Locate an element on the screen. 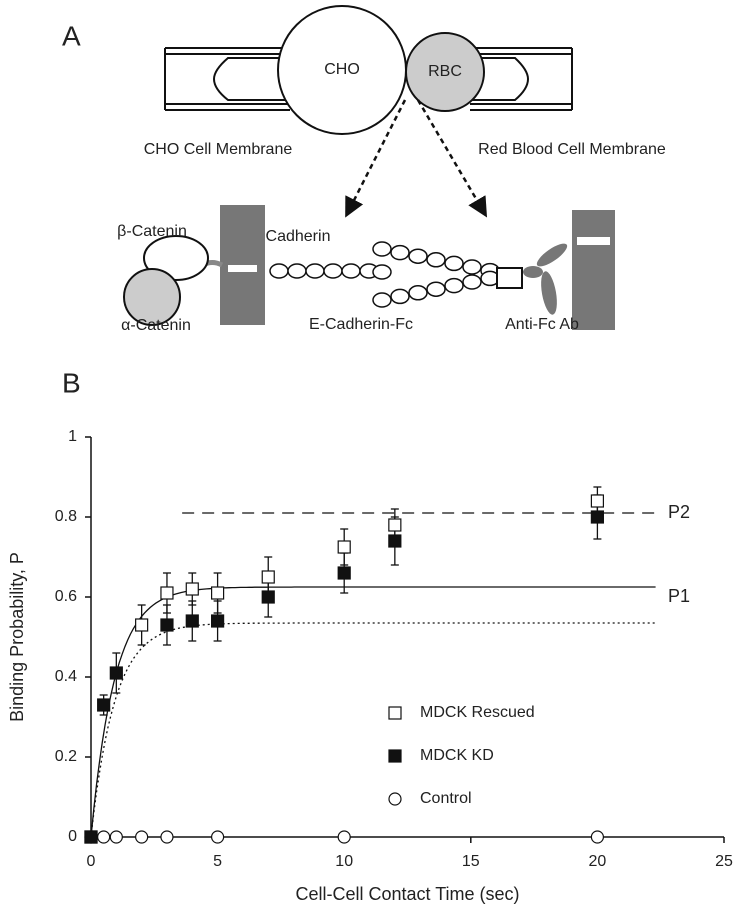 Image resolution: width=741 pixels, height=917 pixels. rbc-cell is located at coordinates (445, 72).